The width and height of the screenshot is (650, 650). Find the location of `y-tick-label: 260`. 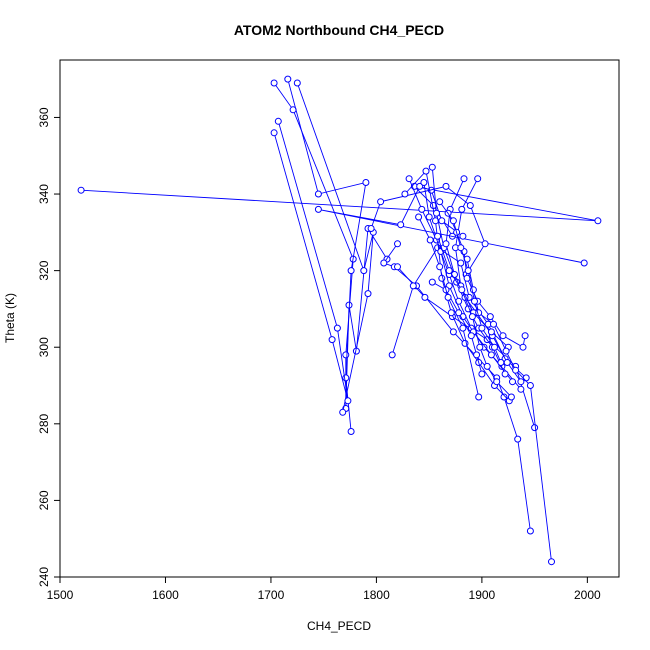

y-tick-label: 260 is located at coordinates (44, 500).